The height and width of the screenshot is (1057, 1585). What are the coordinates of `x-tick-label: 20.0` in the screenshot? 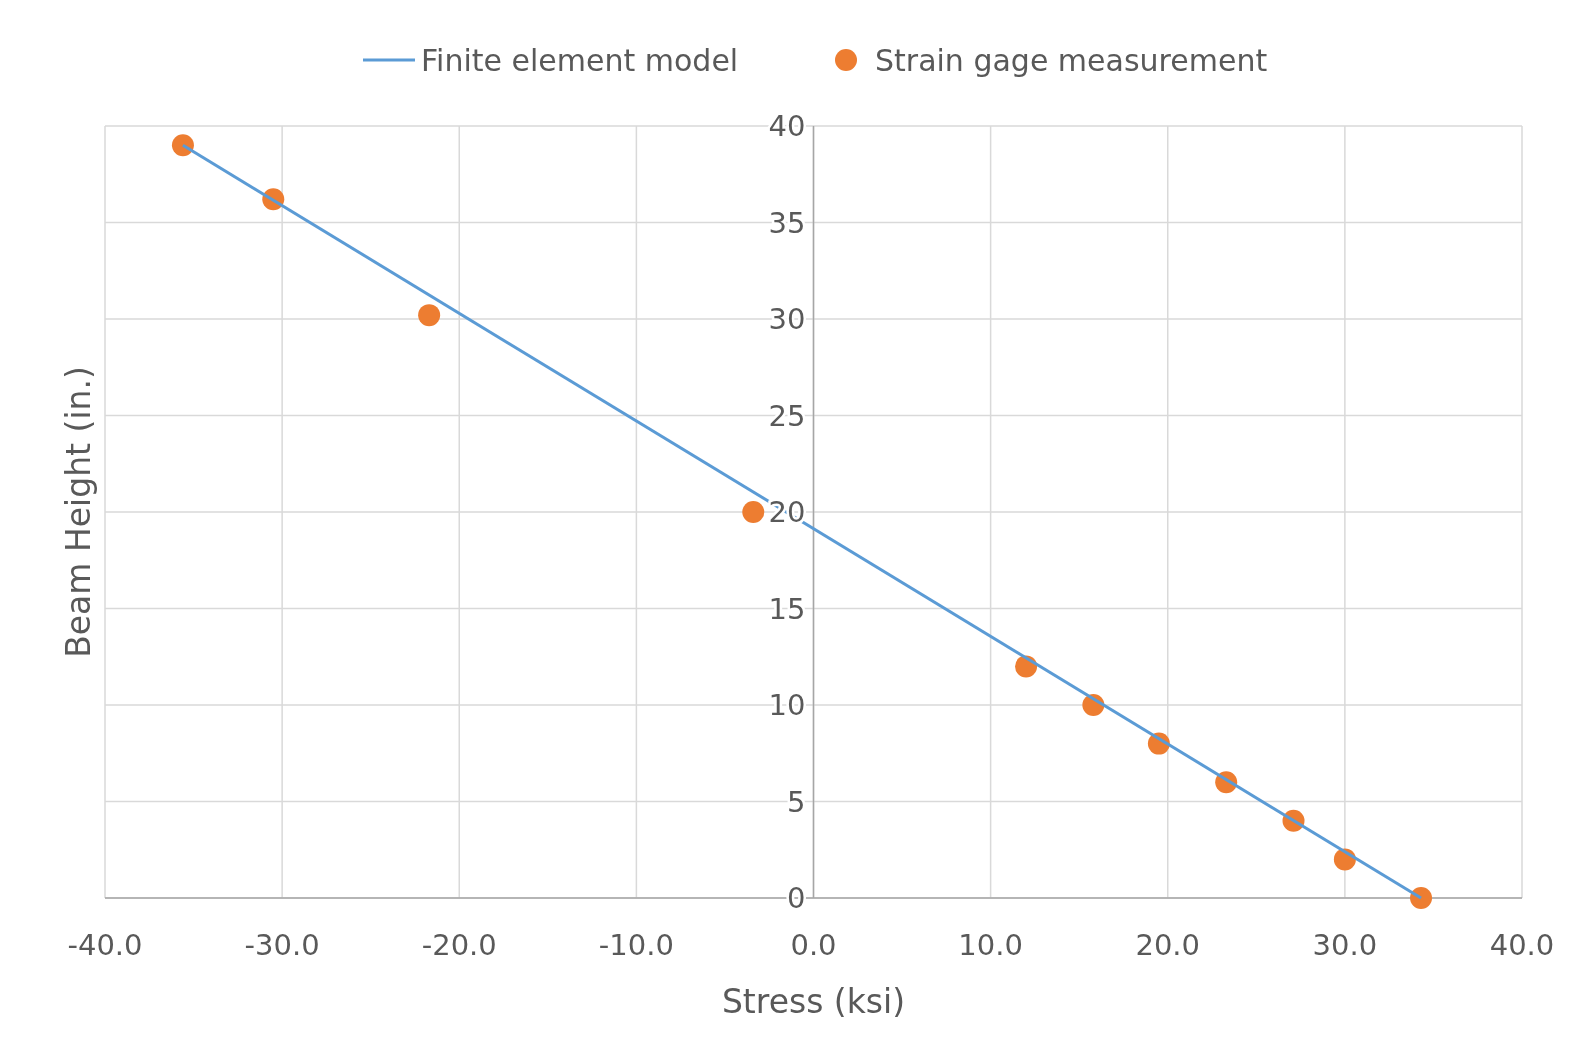 It's located at (1168, 945).